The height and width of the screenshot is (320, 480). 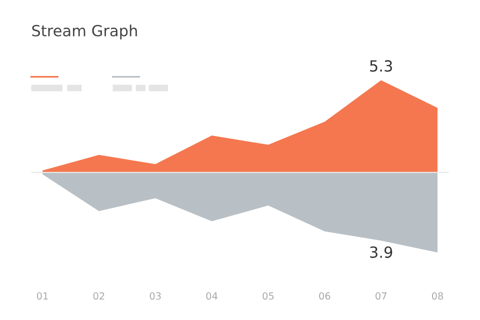 What do you see at coordinates (212, 296) in the screenshot?
I see `x-tick-label: 04` at bounding box center [212, 296].